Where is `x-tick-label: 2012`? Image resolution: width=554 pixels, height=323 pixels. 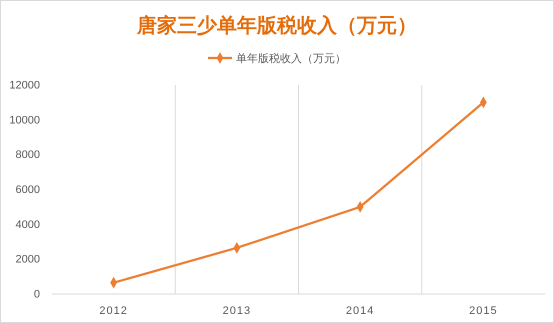
x-tick-label: 2012 is located at coordinates (113, 310).